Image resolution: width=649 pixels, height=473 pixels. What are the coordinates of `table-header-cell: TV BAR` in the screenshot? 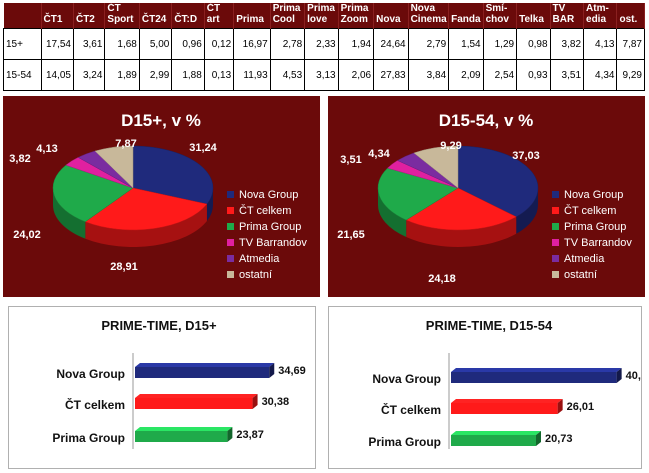 It's located at (567, 16).